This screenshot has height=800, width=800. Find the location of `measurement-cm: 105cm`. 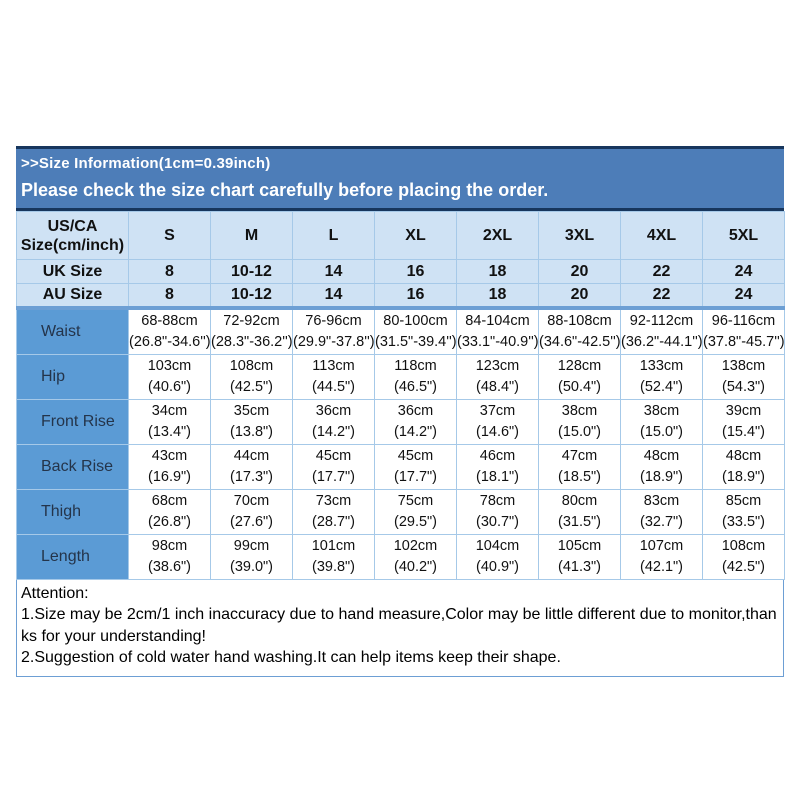

measurement-cm: 105cm is located at coordinates (579, 545).